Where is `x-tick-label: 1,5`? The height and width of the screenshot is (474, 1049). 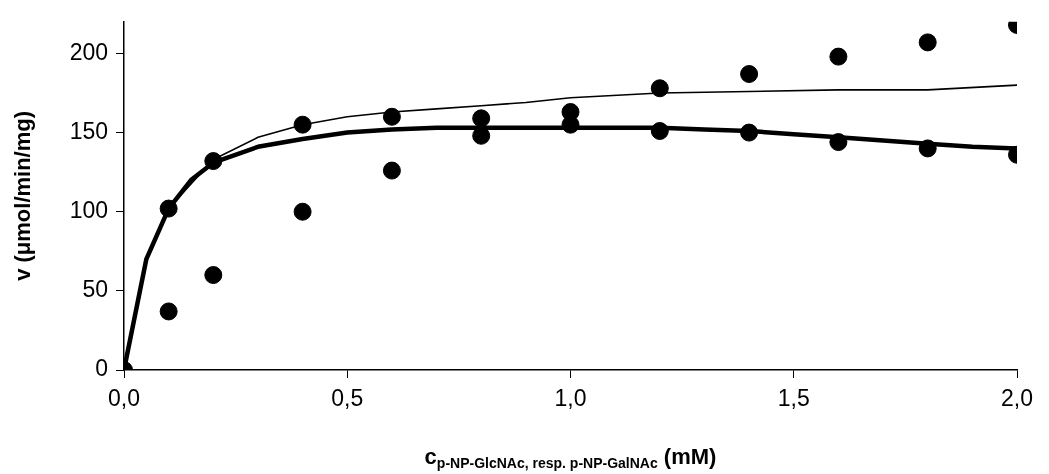 x-tick-label: 1,5 is located at coordinates (793, 398).